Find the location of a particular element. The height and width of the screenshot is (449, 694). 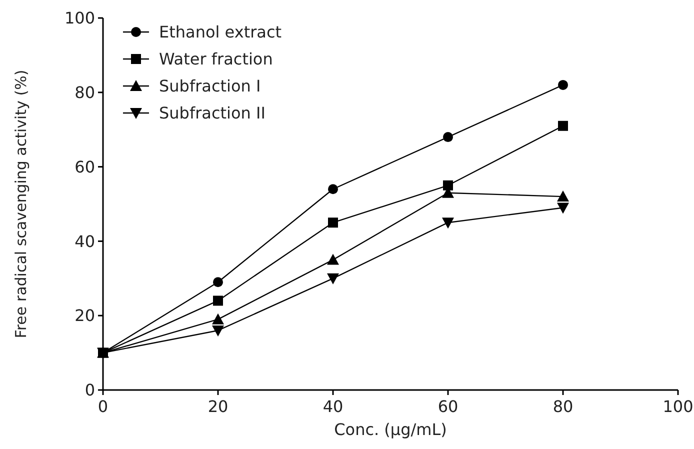

y-tick-label: 60 is located at coordinates (84, 166).